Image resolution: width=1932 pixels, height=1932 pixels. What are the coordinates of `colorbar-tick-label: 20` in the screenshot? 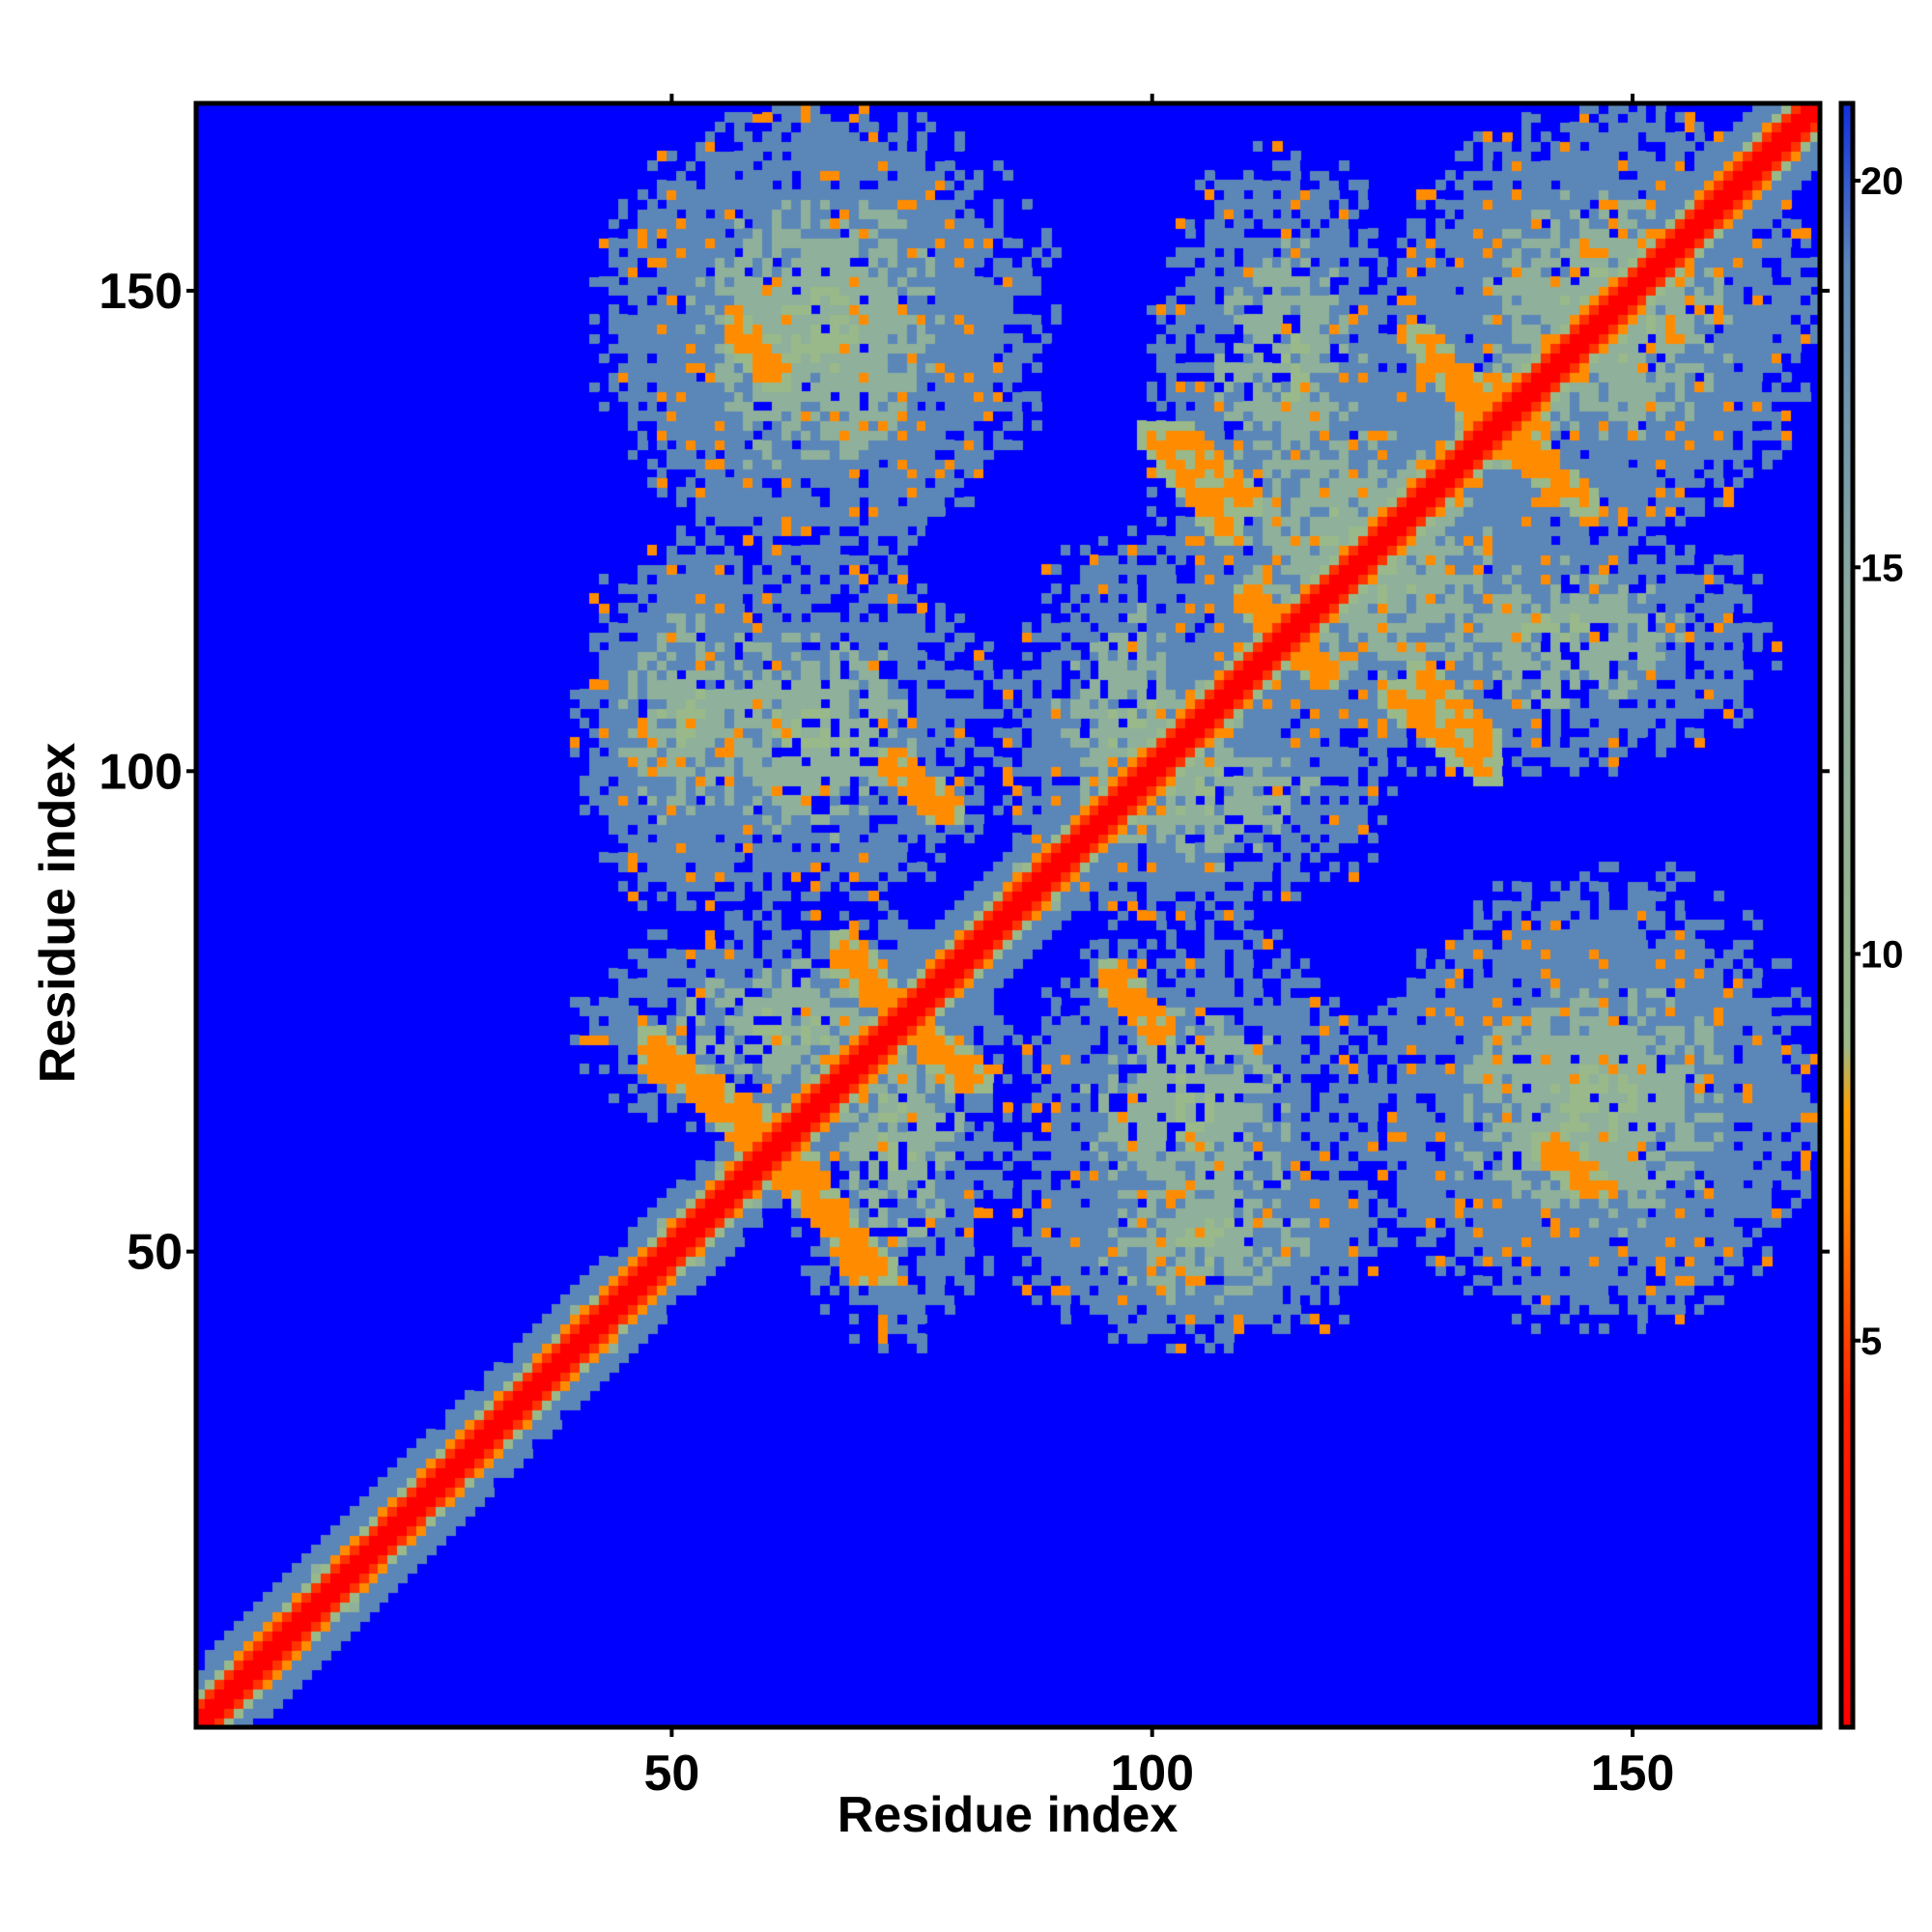 It's located at (1882, 181).